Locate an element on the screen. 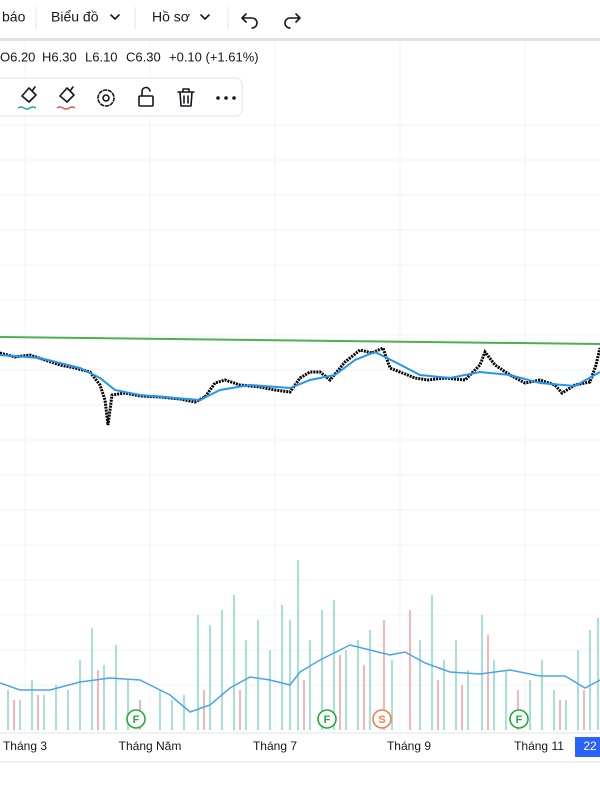 The image size is (600, 805). drawing-toolbar is located at coordinates (121, 97).